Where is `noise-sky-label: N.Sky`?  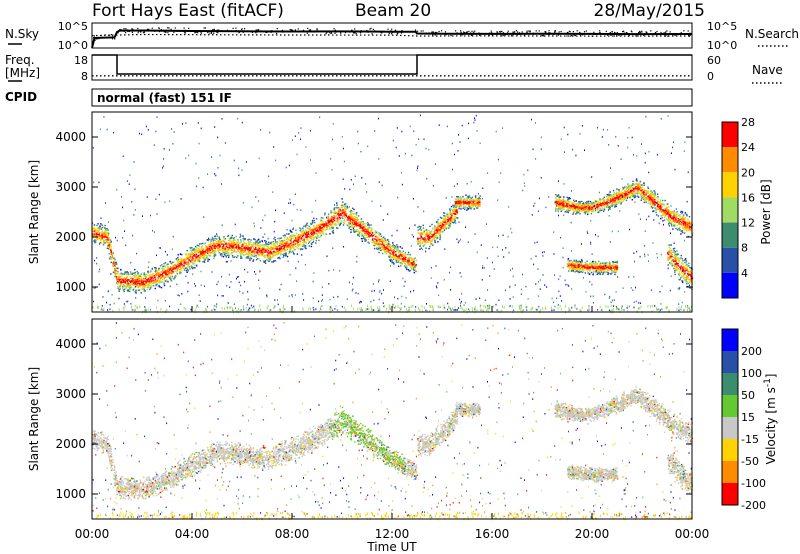 noise-sky-label: N.Sky is located at coordinates (22, 34).